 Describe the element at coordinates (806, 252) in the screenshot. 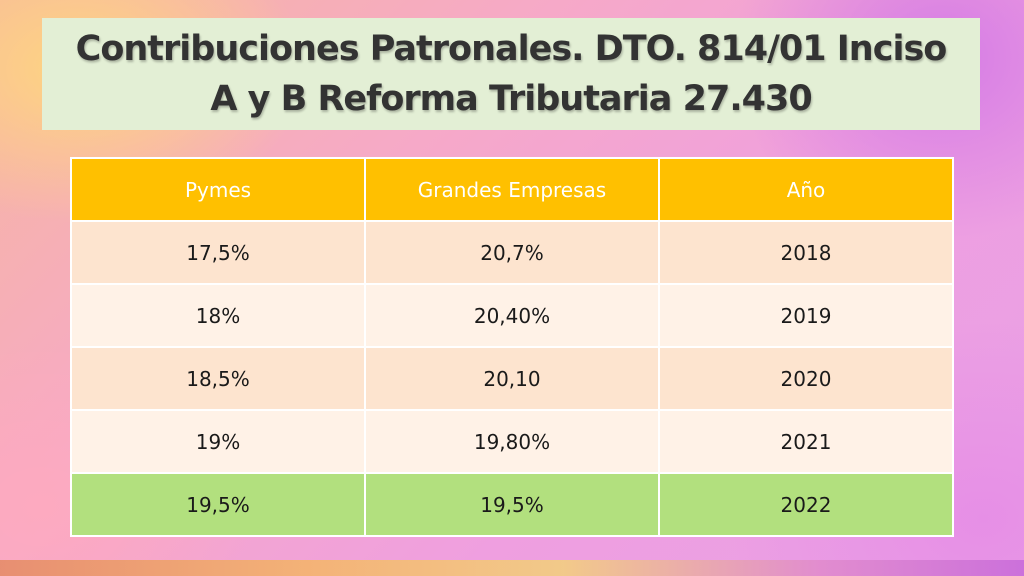

I see `cell-anio: 2018` at that location.